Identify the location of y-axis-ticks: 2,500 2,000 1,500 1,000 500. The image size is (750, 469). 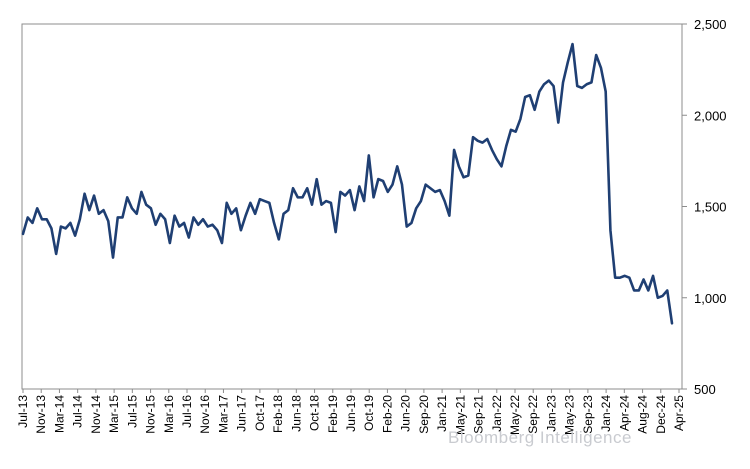
(704, 207).